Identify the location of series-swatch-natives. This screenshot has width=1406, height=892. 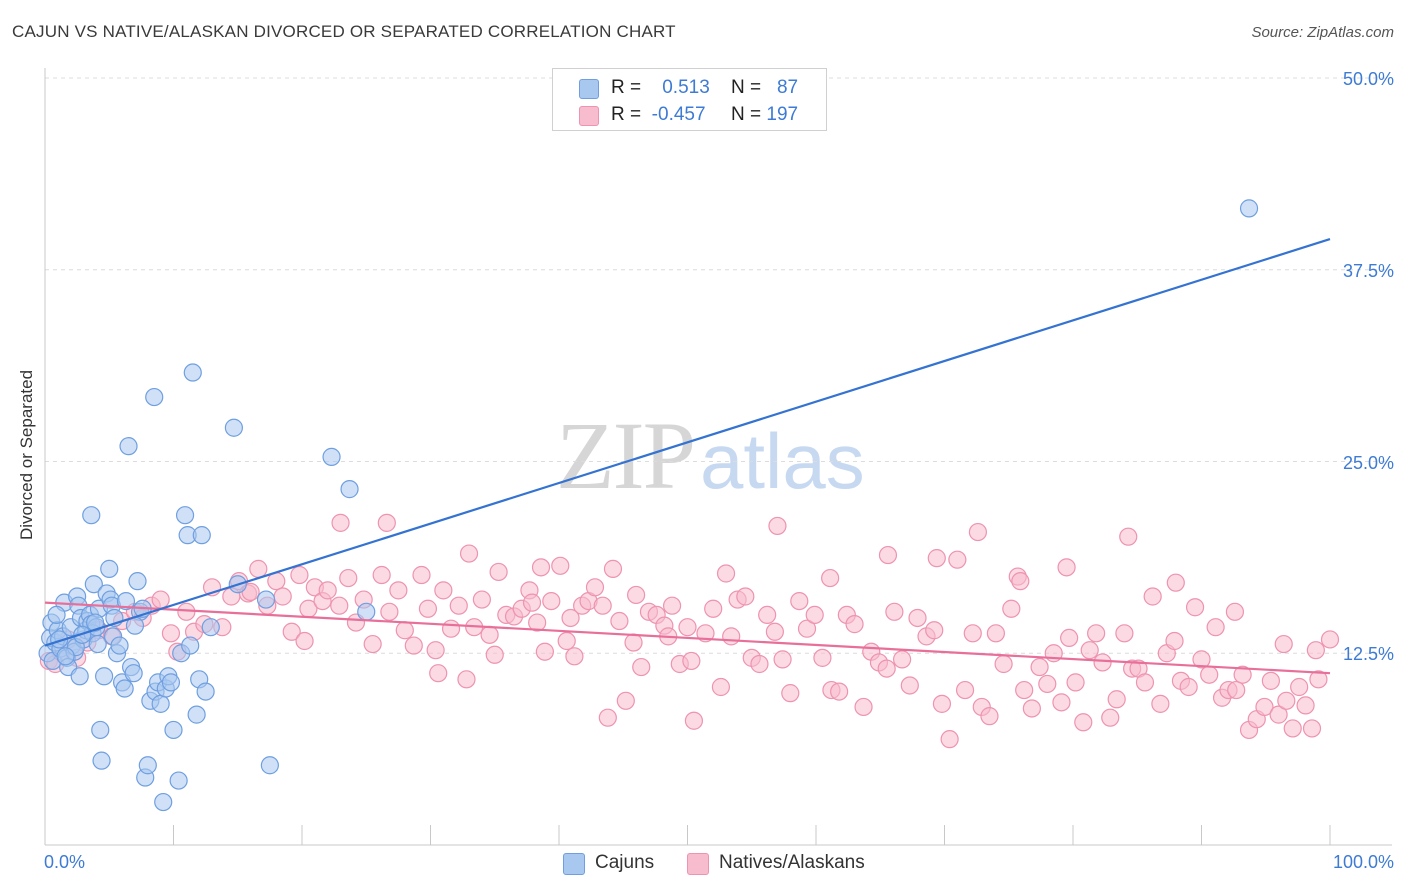
(698, 864).